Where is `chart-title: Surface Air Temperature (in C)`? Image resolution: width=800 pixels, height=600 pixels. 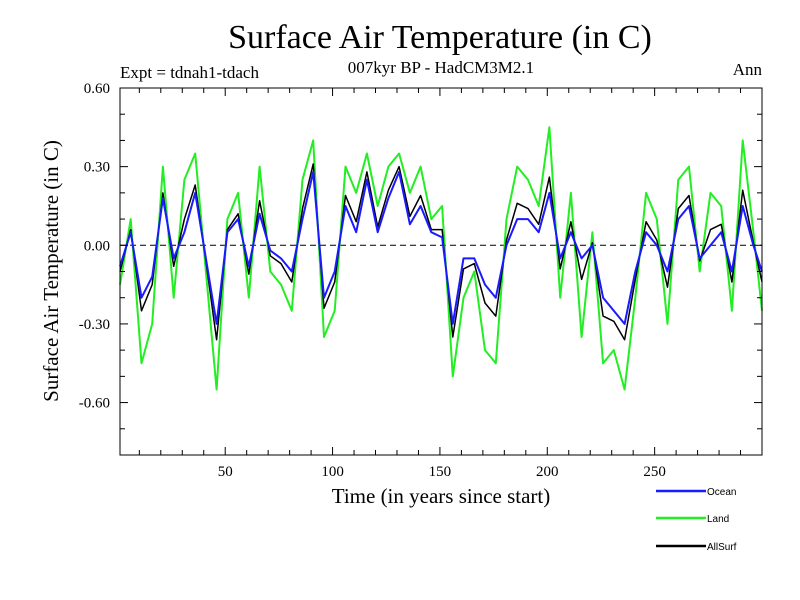
chart-title: Surface Air Temperature (in C) is located at coordinates (440, 37).